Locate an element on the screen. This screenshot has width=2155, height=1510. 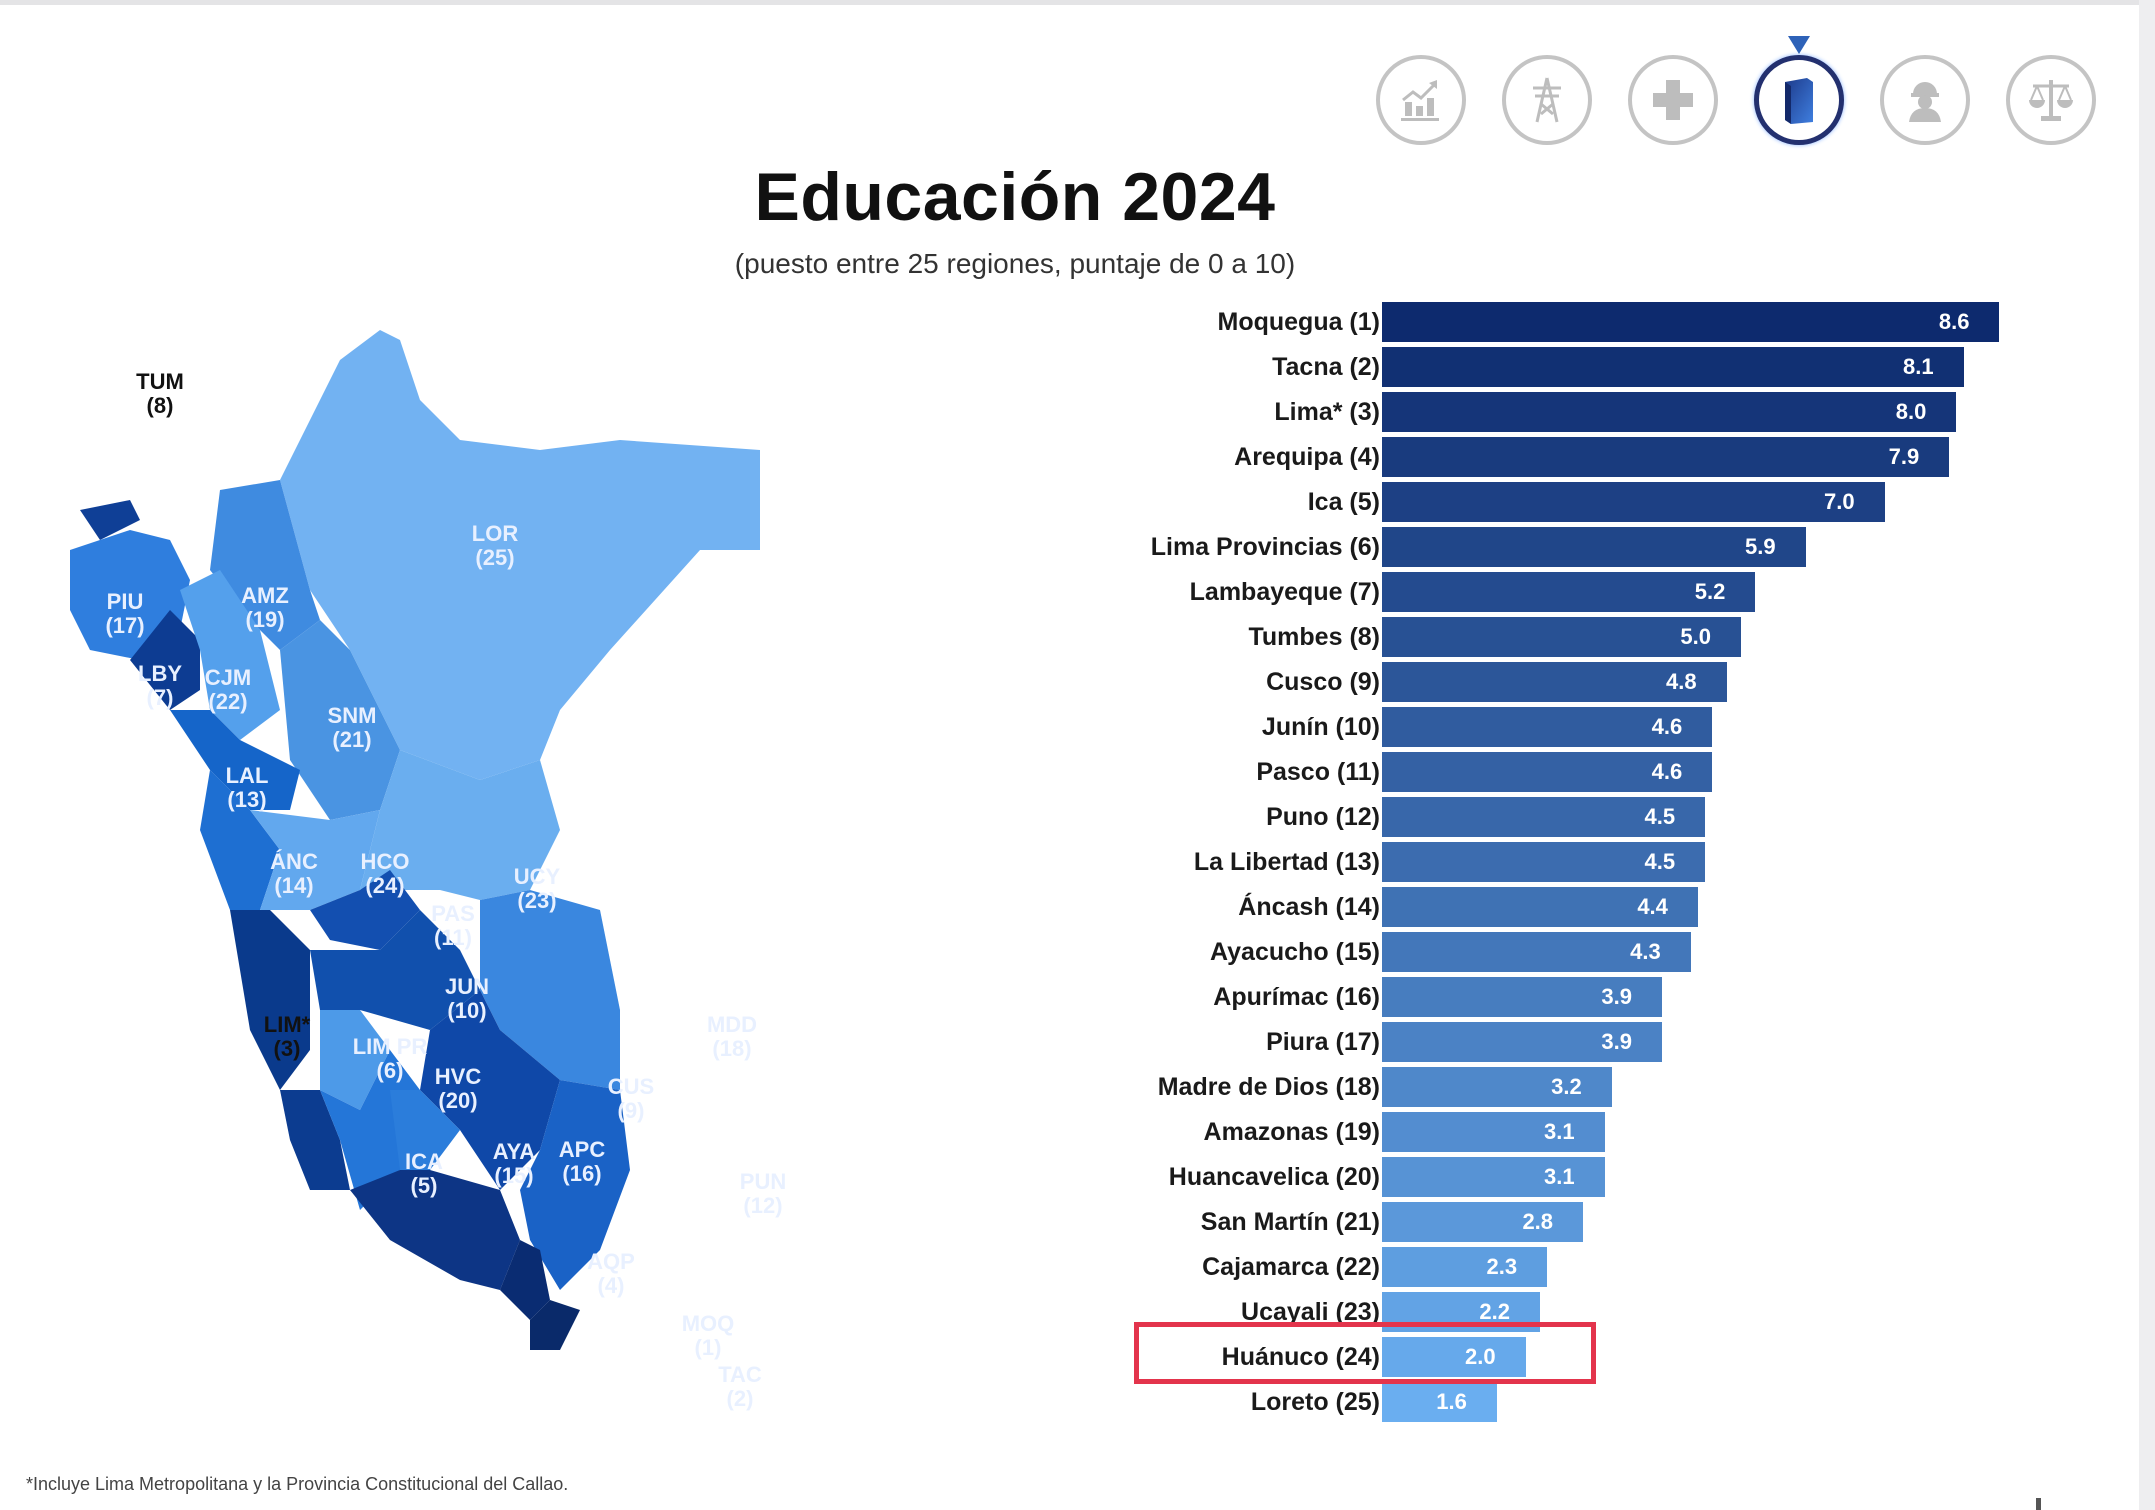
bar-value-label: 4.5 is located at coordinates (1660, 861).